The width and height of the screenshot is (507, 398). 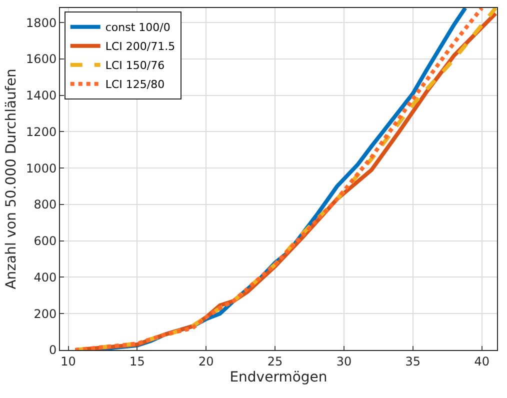 I want to click on y-axis-title: Anzahl von 50.000 Durchläufen, so click(x=12, y=179).